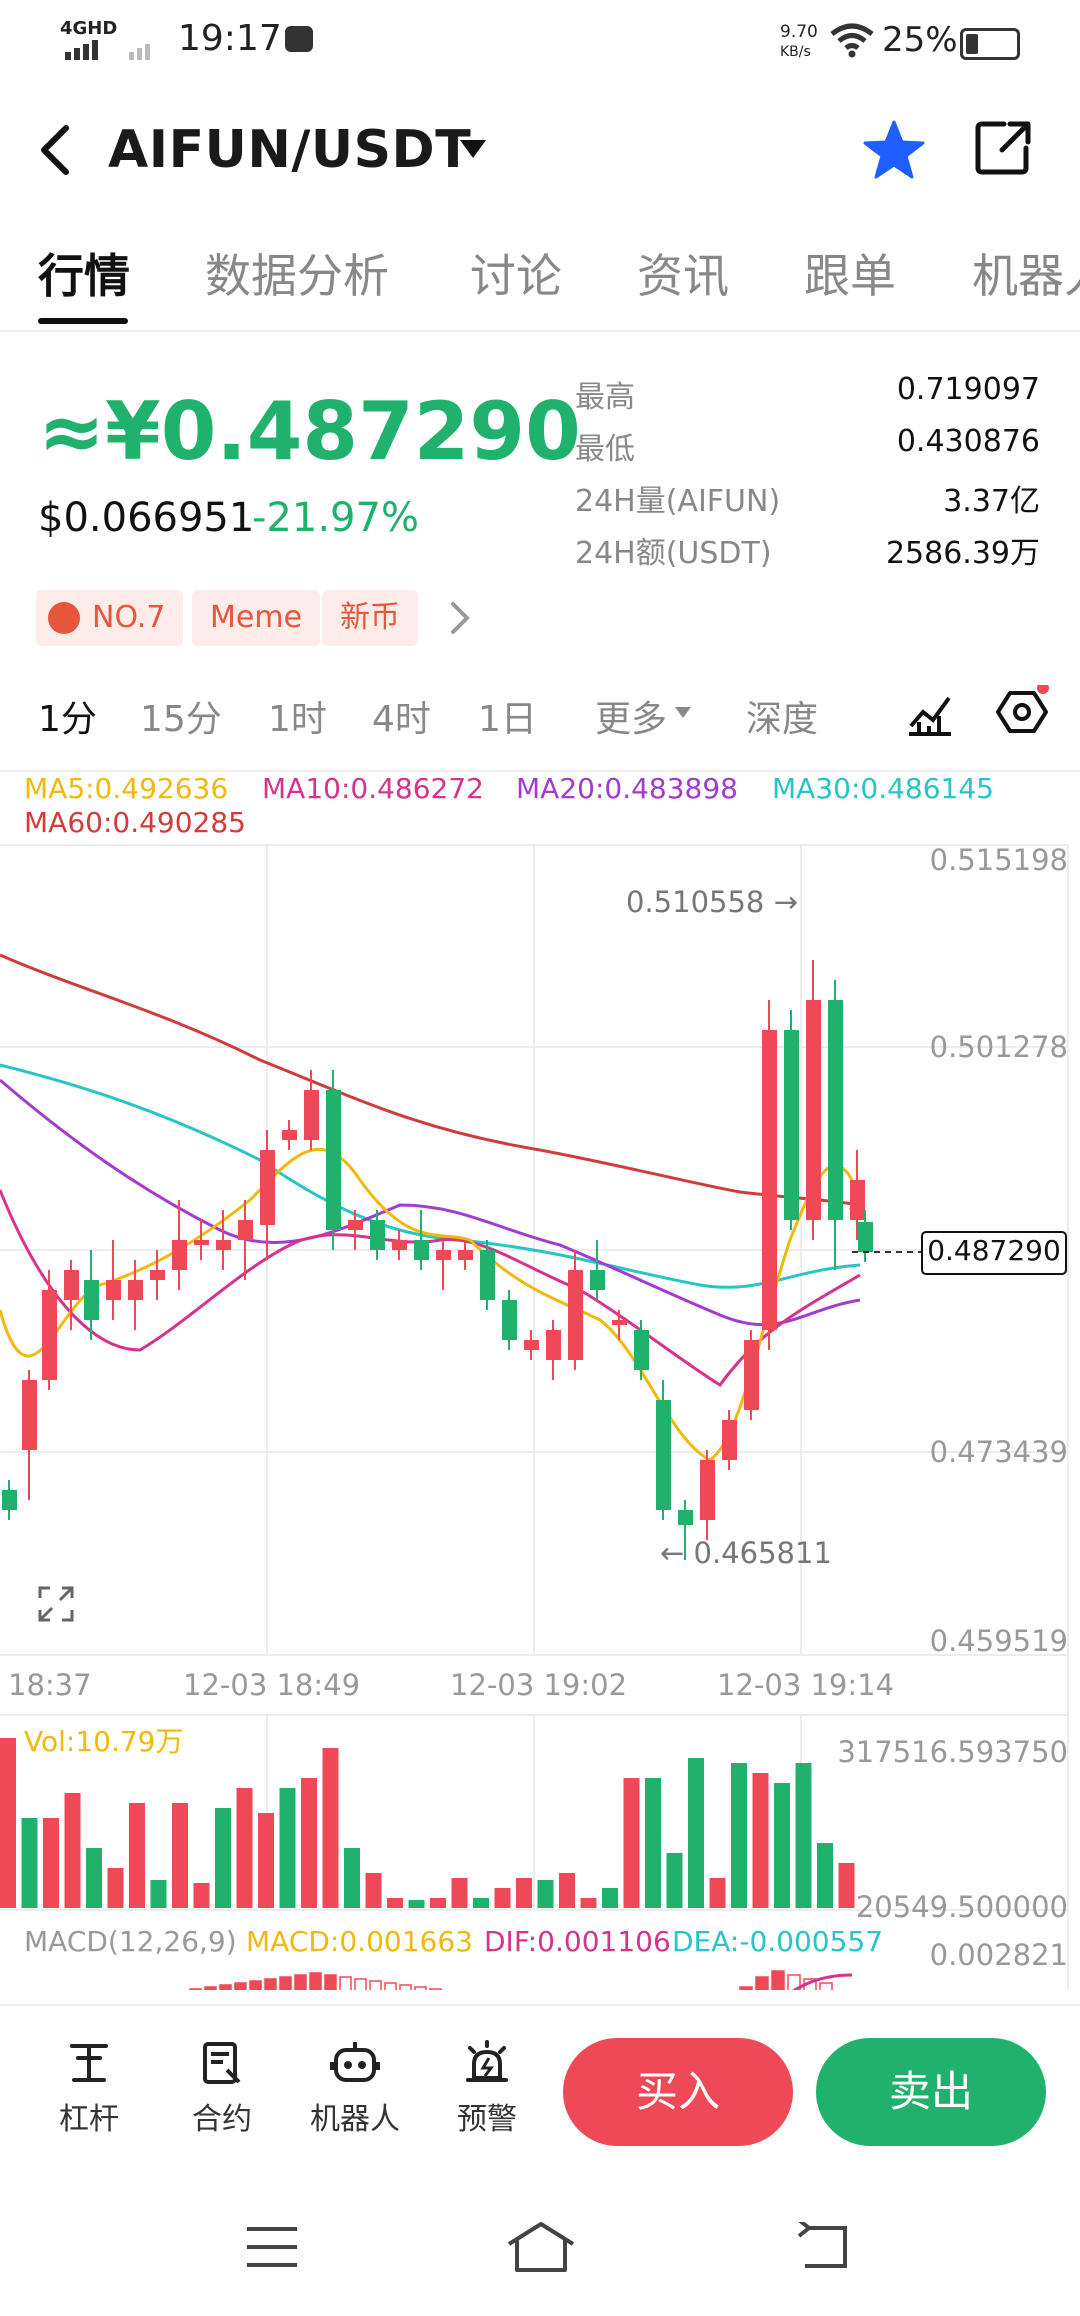 This screenshot has width=1080, height=2316. What do you see at coordinates (181, 719) in the screenshot?
I see `tf-15m: 15分` at bounding box center [181, 719].